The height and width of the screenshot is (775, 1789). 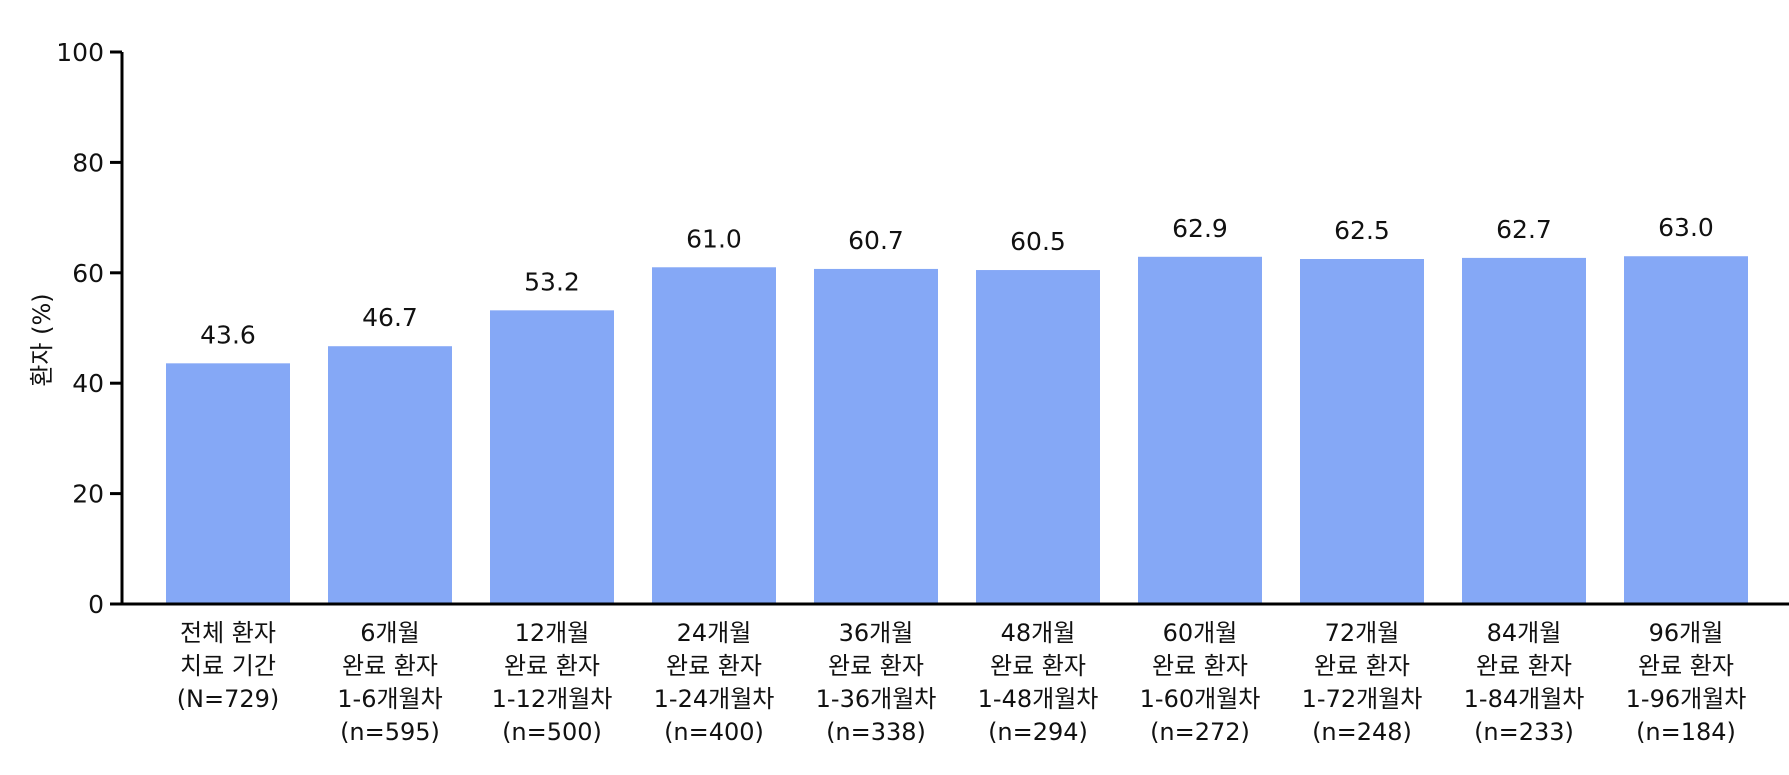 I want to click on bar-value-label: 60.5, so click(x=1038, y=241).